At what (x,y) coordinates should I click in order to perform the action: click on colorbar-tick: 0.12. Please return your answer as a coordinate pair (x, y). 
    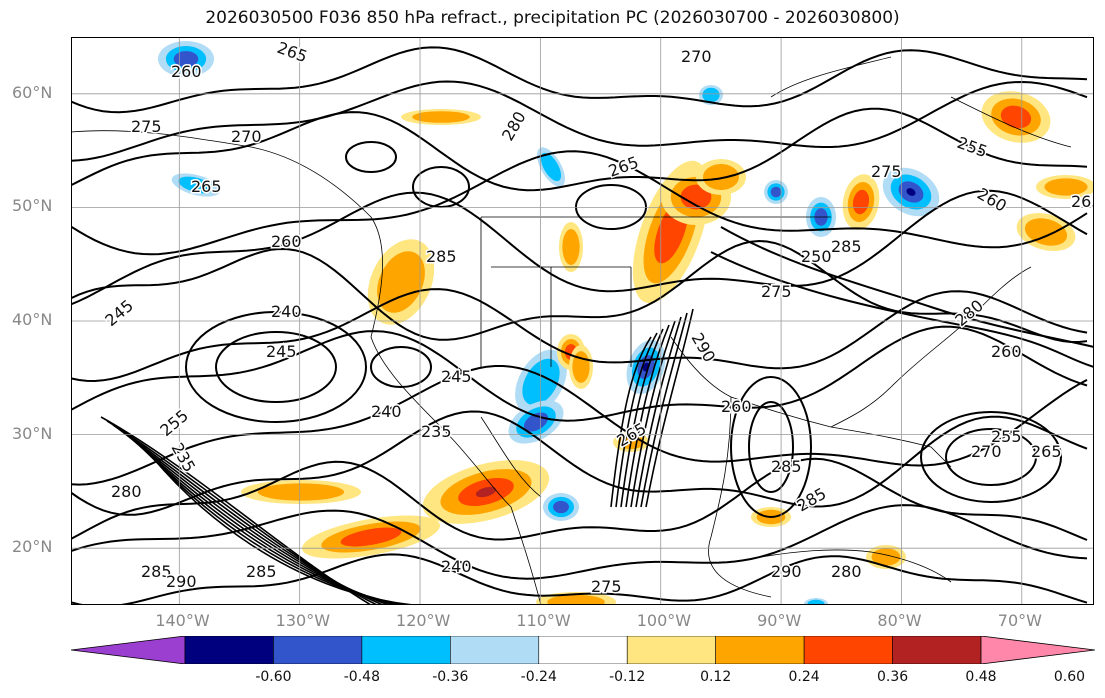
    Looking at the image, I should click on (716, 677).